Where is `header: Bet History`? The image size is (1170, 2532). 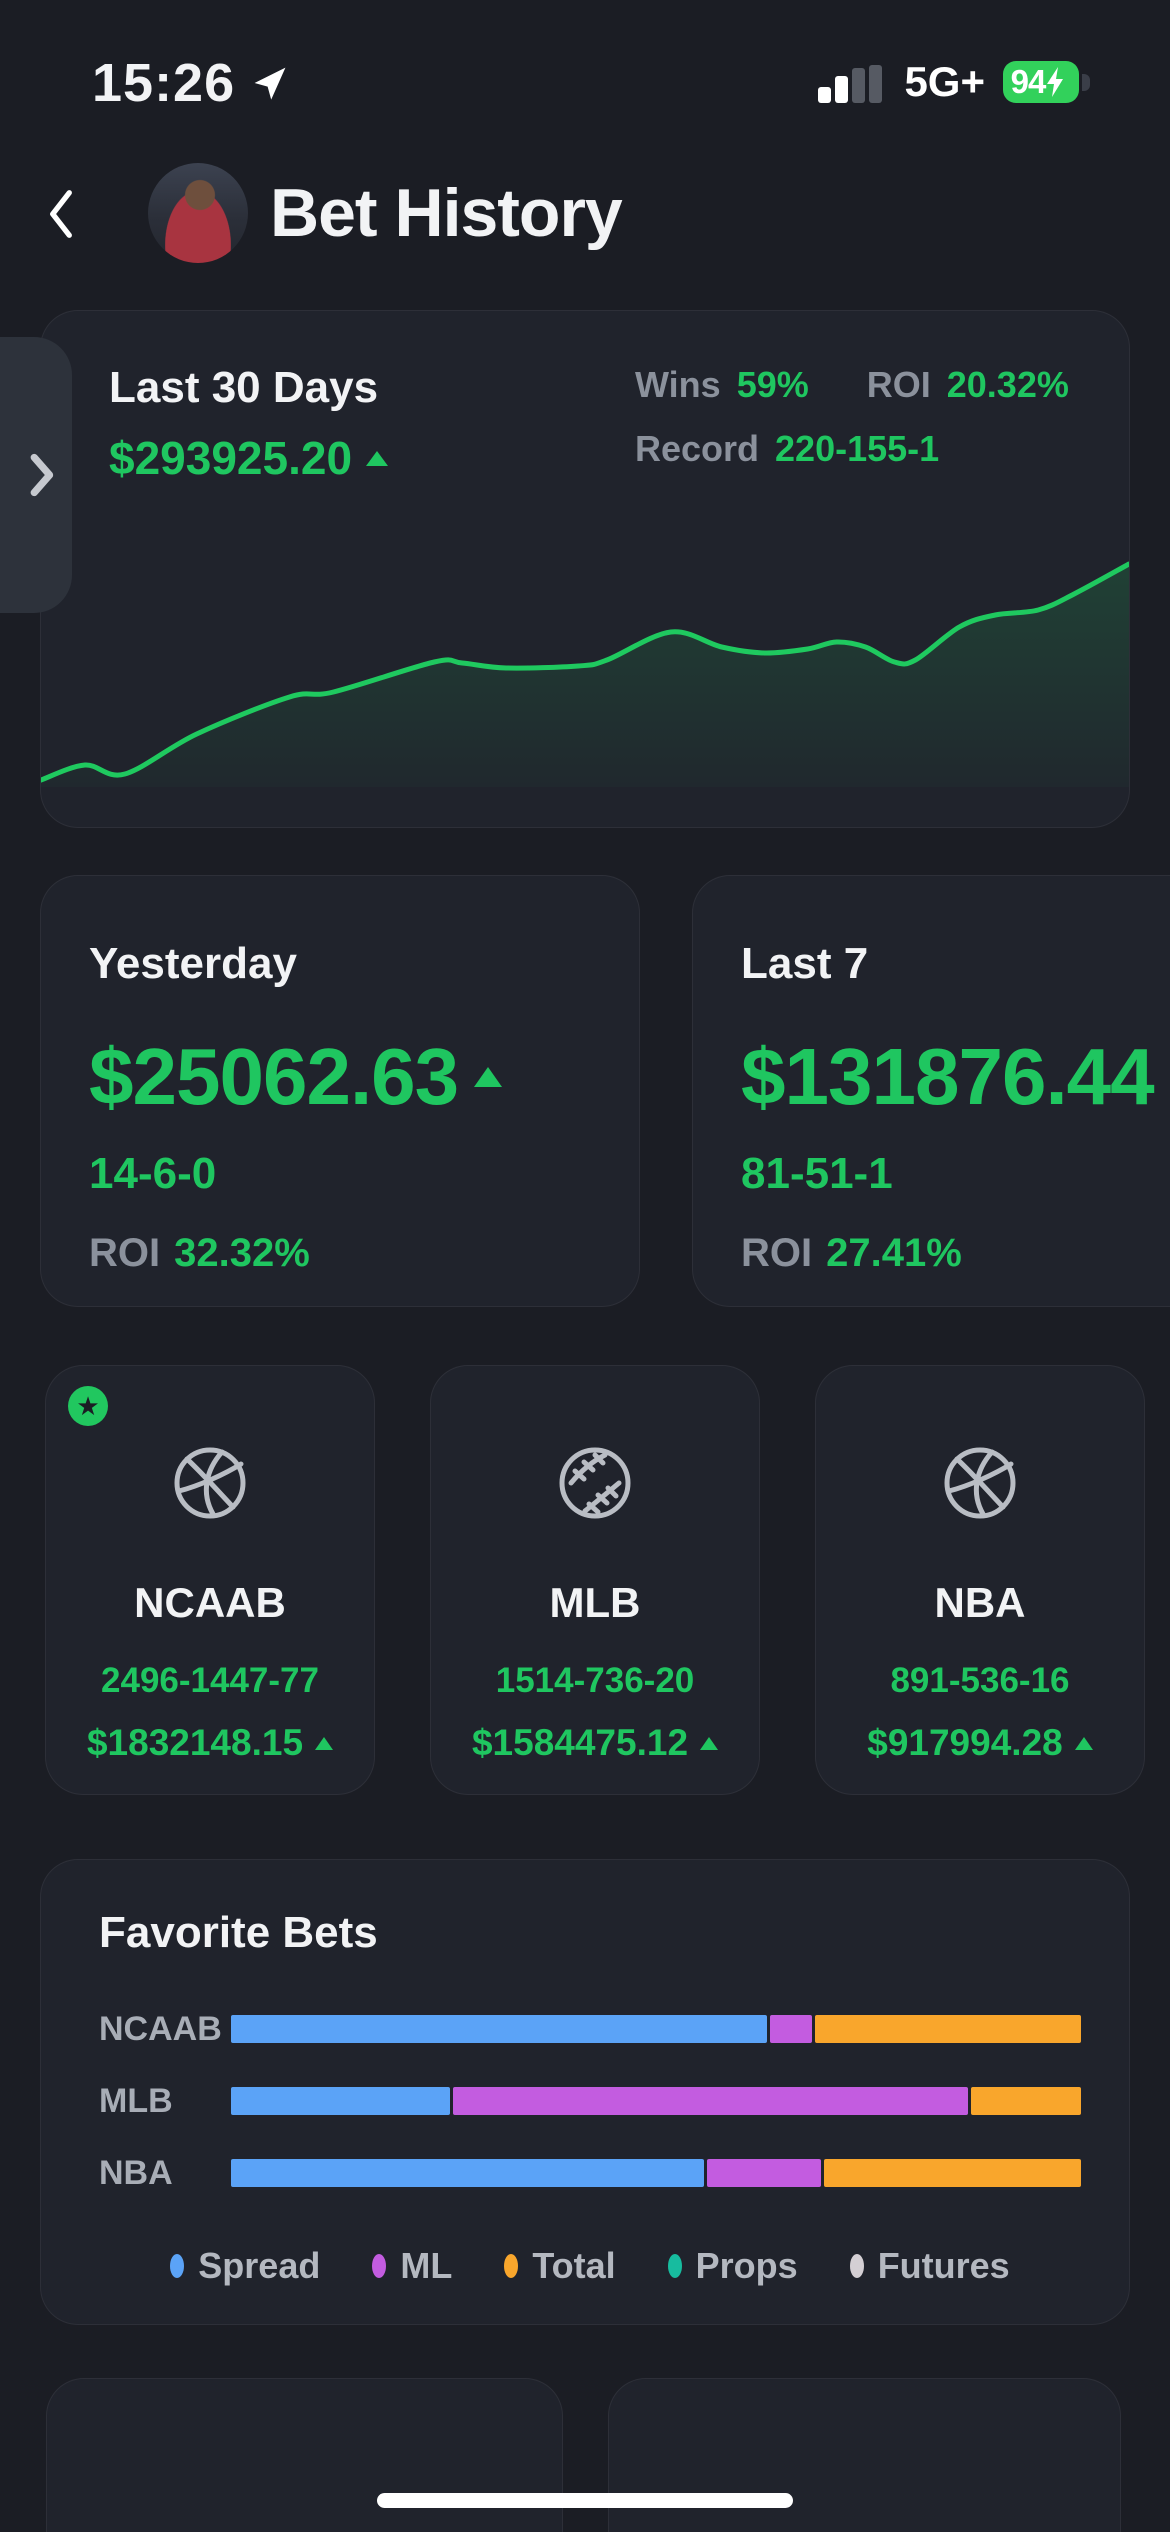
header: Bet History is located at coordinates (585, 213).